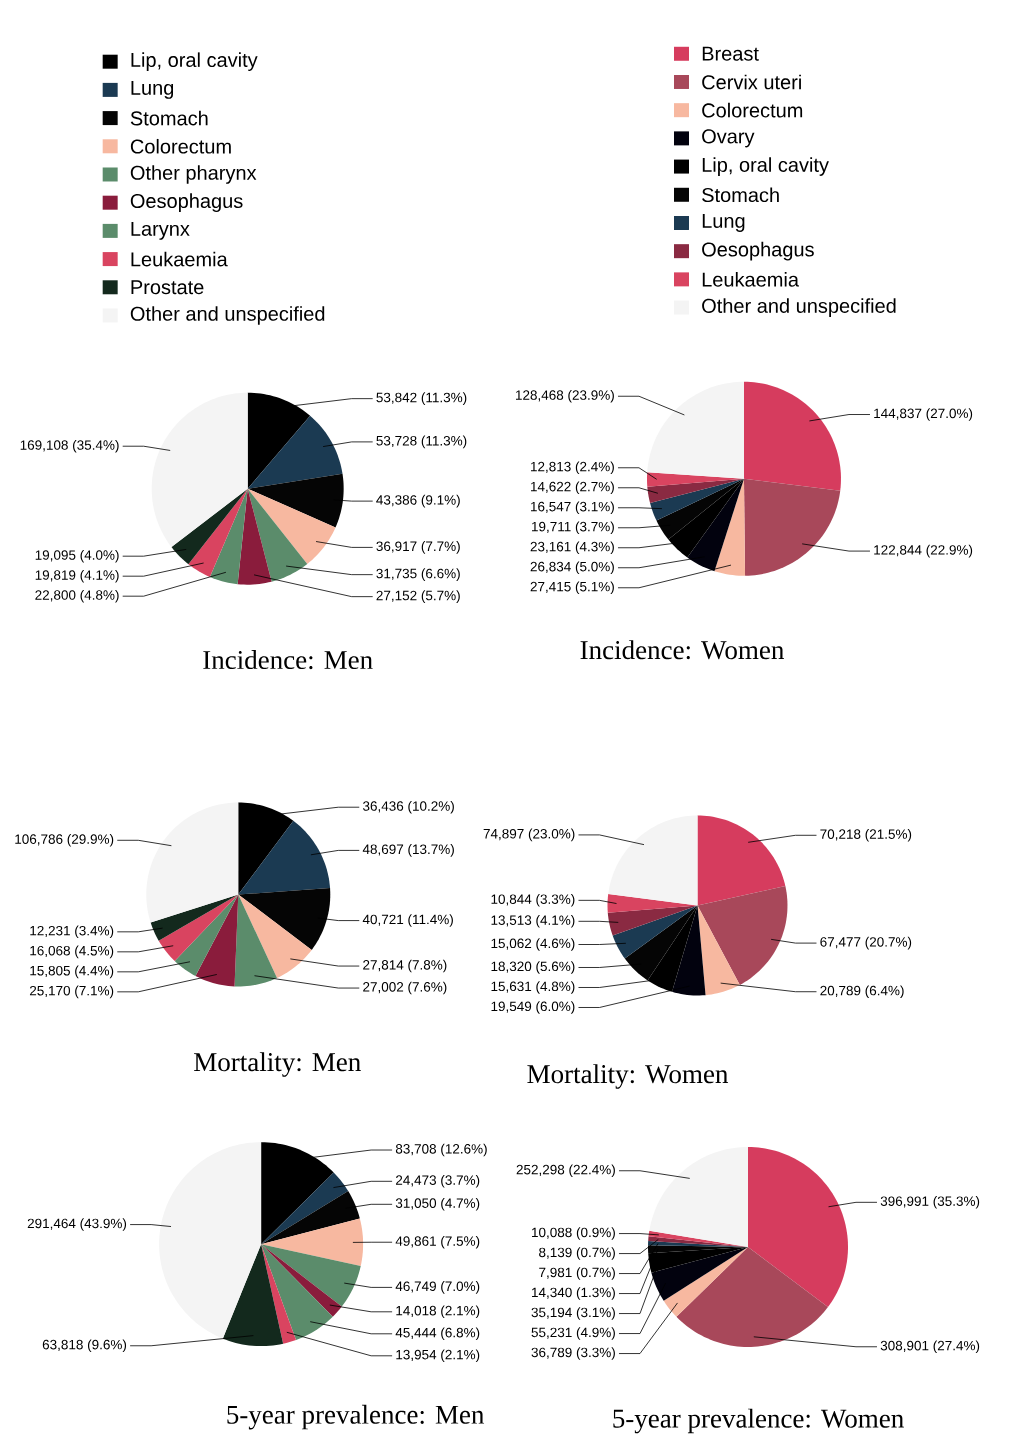 The image size is (1023, 1441). Describe the element at coordinates (923, 551) in the screenshot. I see `data-label: 122,844 (22.9%)` at that location.